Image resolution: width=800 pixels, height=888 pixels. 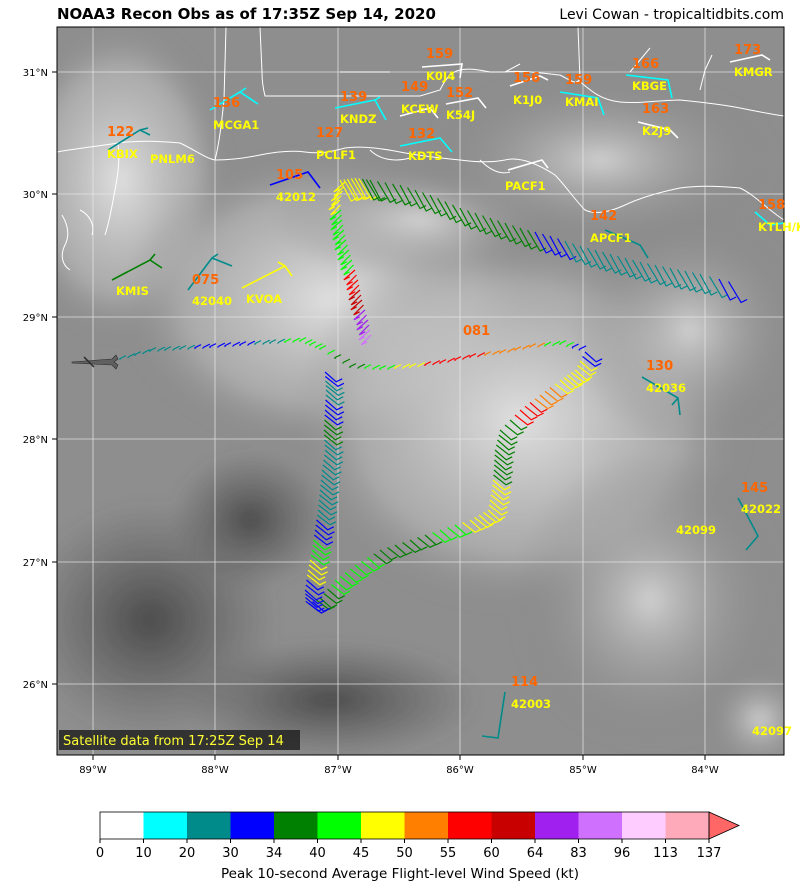 What do you see at coordinates (578, 80) in the screenshot?
I see `station-value: 159` at bounding box center [578, 80].